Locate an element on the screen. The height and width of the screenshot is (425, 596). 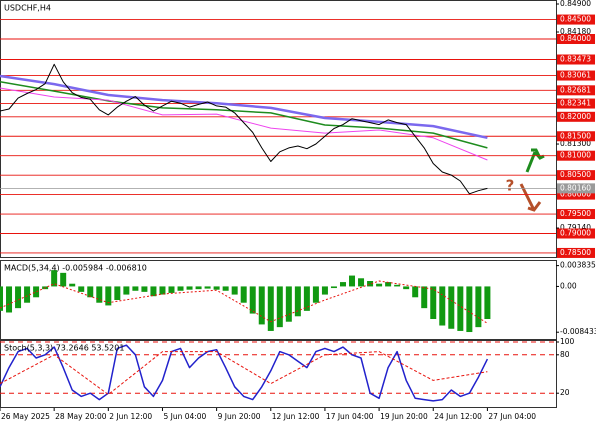
panel-frame is located at coordinates (278, 374).